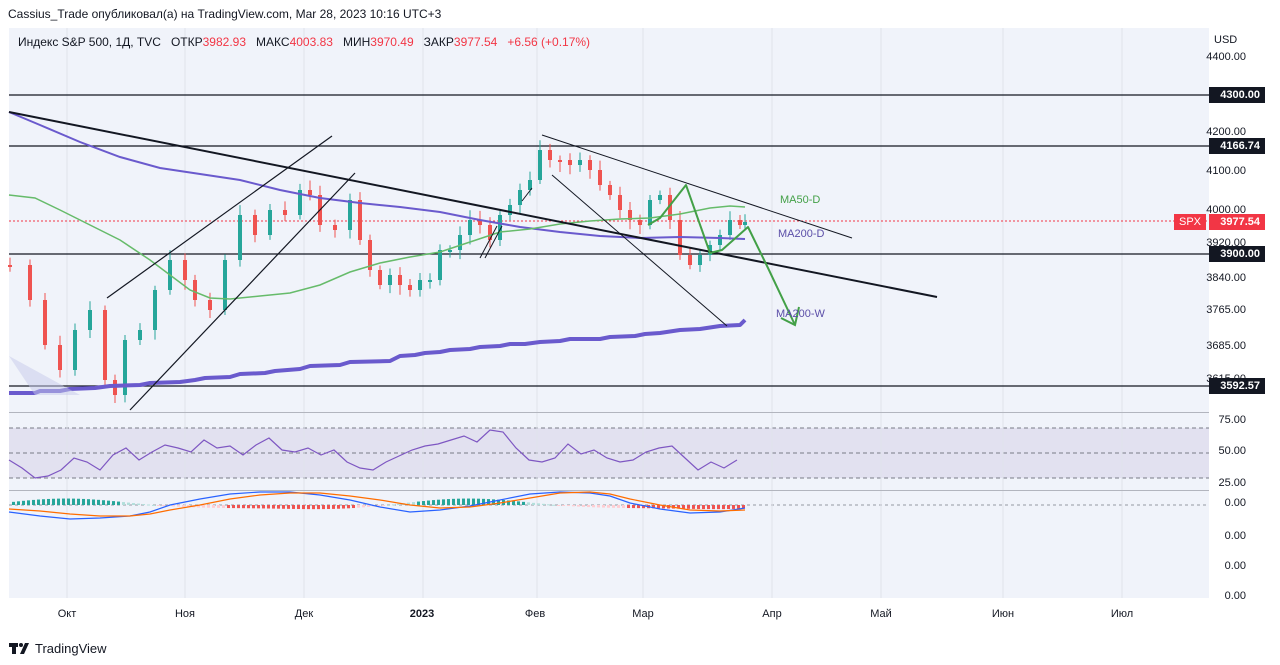 Image resolution: width=1280 pixels, height=665 pixels. I want to click on close-label: ЗАКР, so click(438, 42).